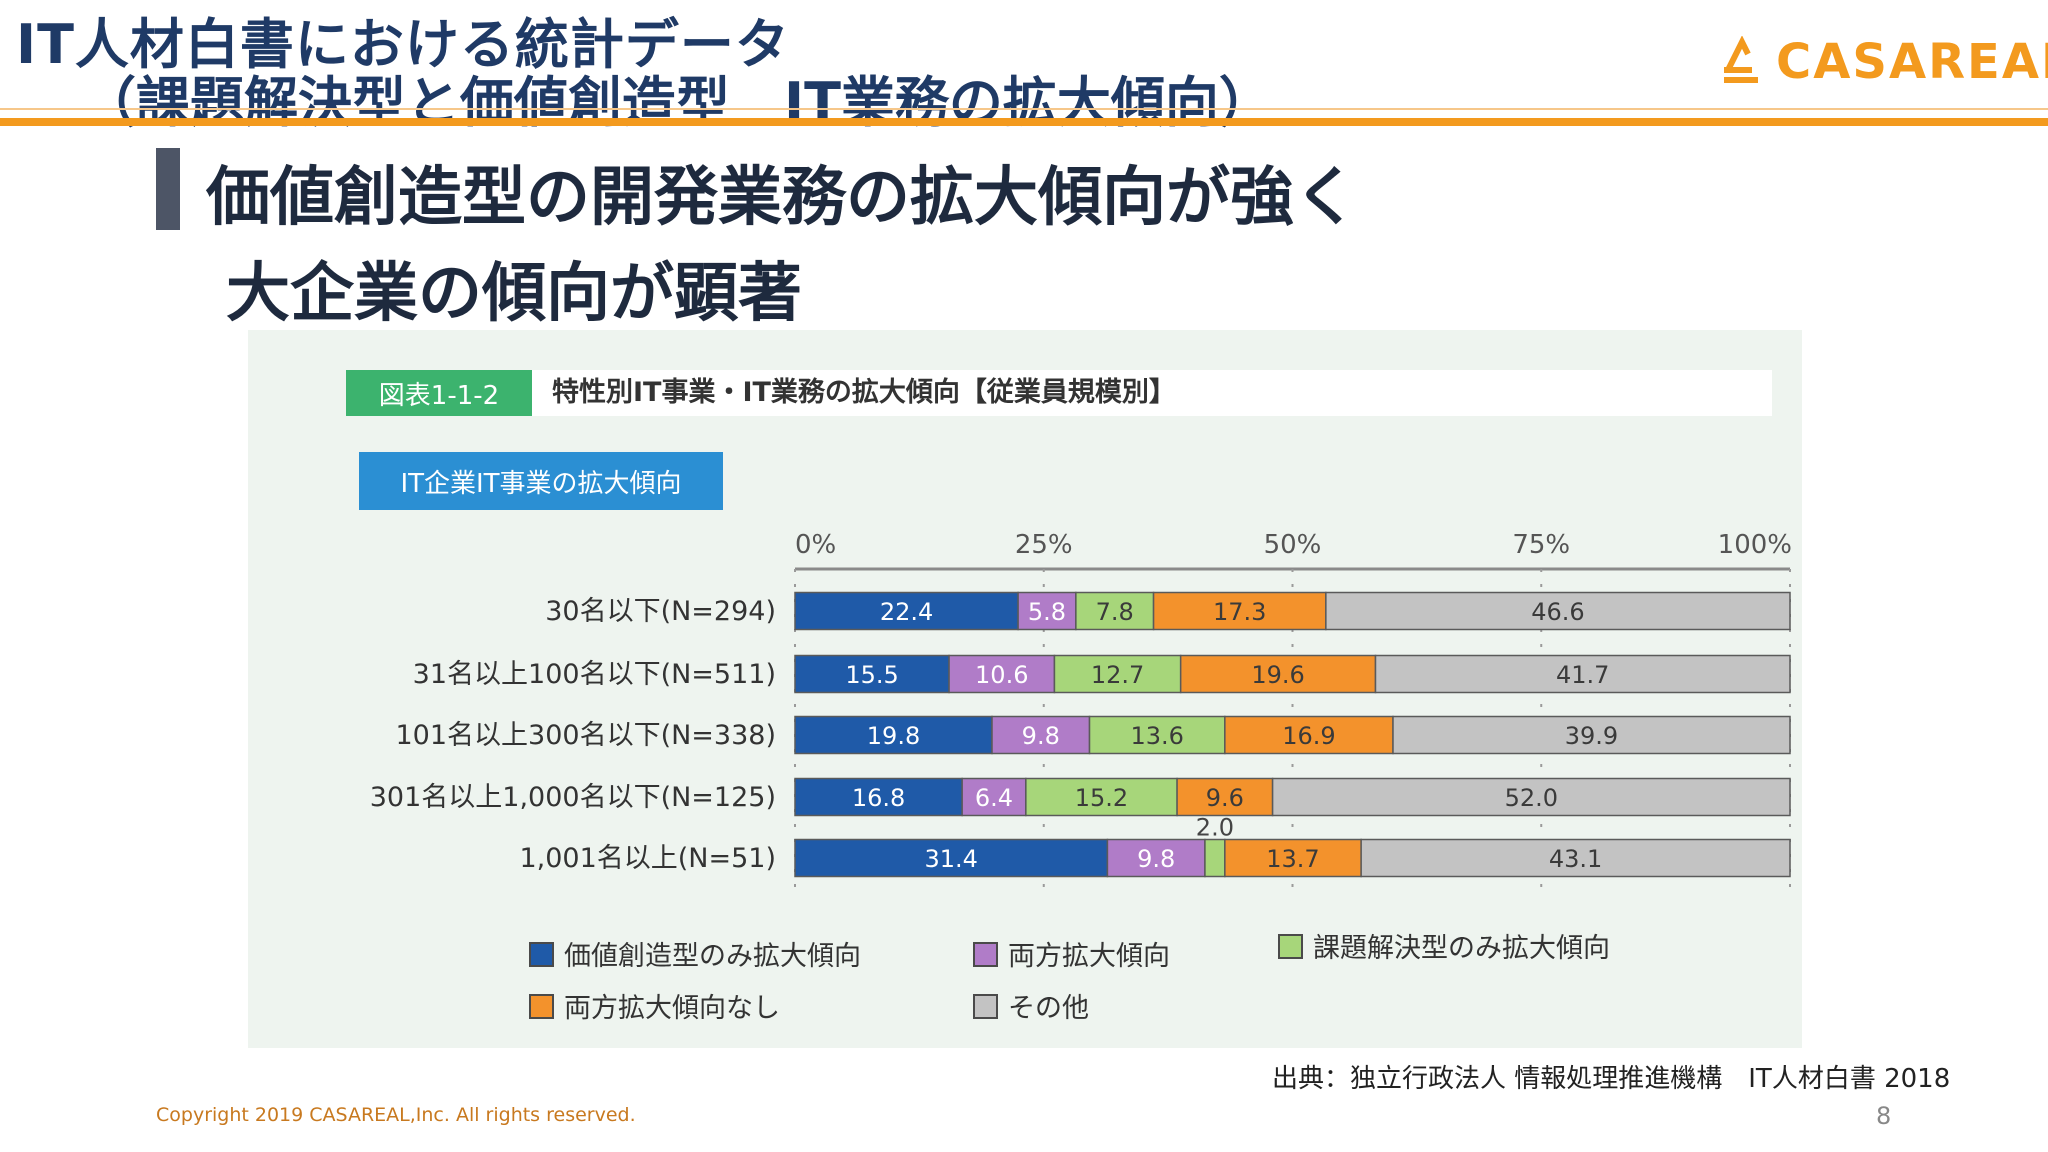 This screenshot has height=1152, width=2048. I want to click on legend-label: 課題解決型のみ拡大傾向, so click(1461, 948).